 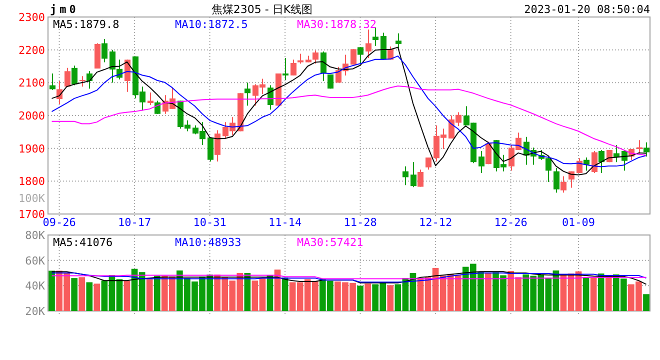 I want to click on x-tick-label: 01-09, so click(x=579, y=222).